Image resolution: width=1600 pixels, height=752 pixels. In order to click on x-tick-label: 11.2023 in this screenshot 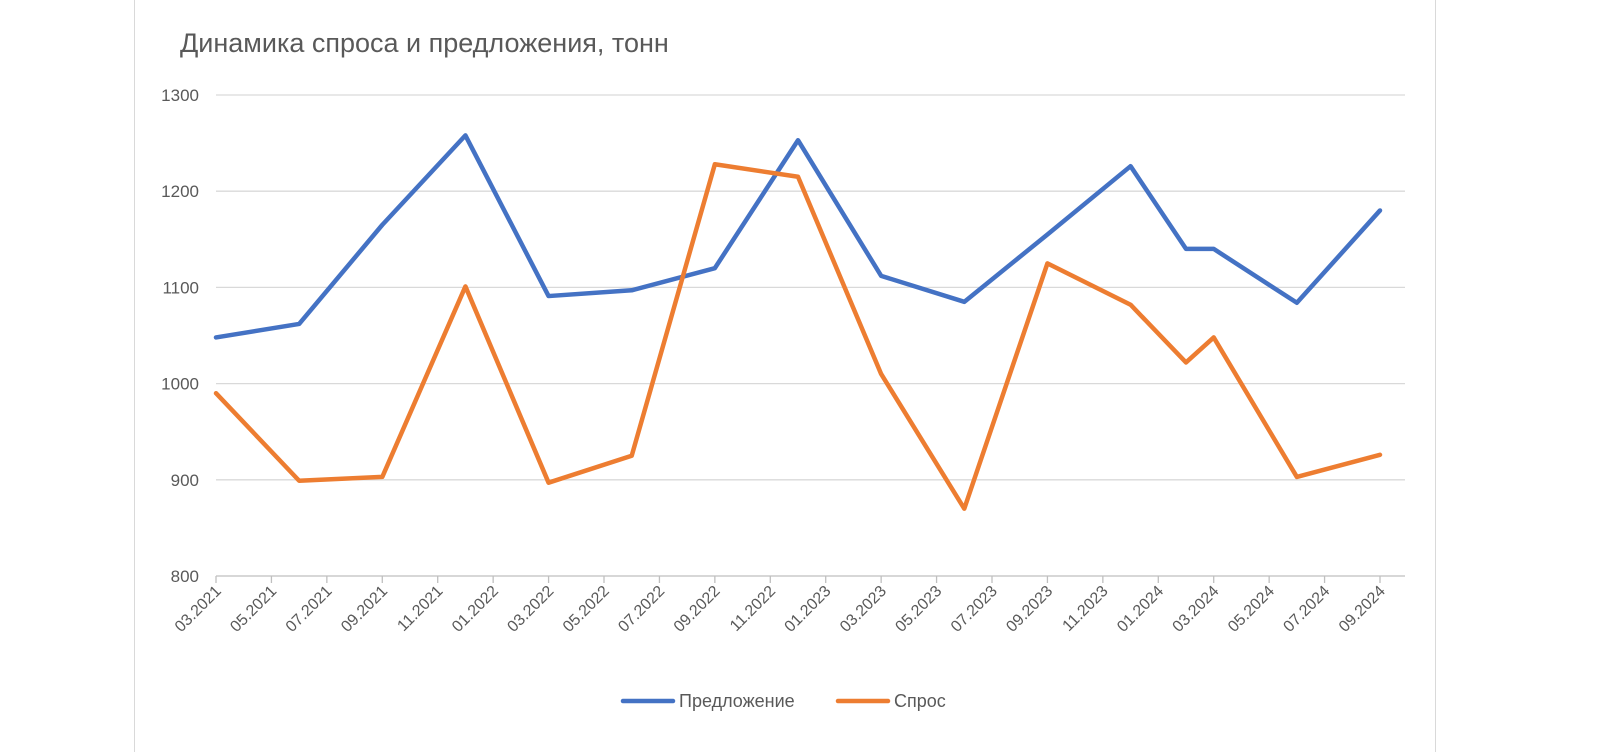, I will do `click(1086, 609)`.